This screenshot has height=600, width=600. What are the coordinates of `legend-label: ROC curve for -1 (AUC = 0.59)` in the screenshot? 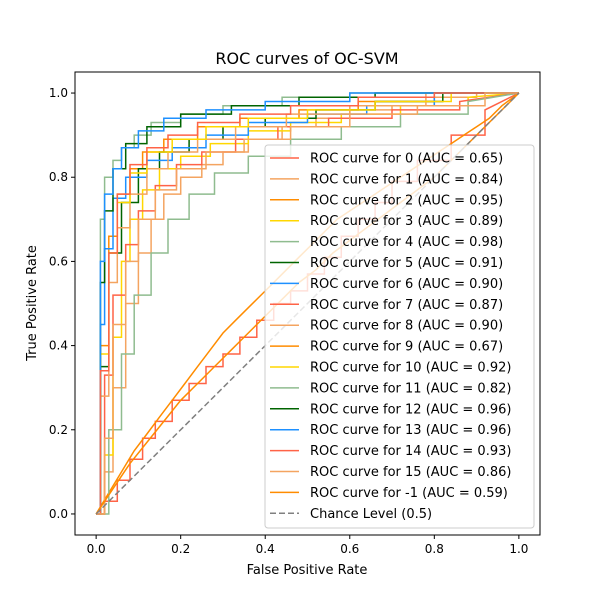 It's located at (409, 493).